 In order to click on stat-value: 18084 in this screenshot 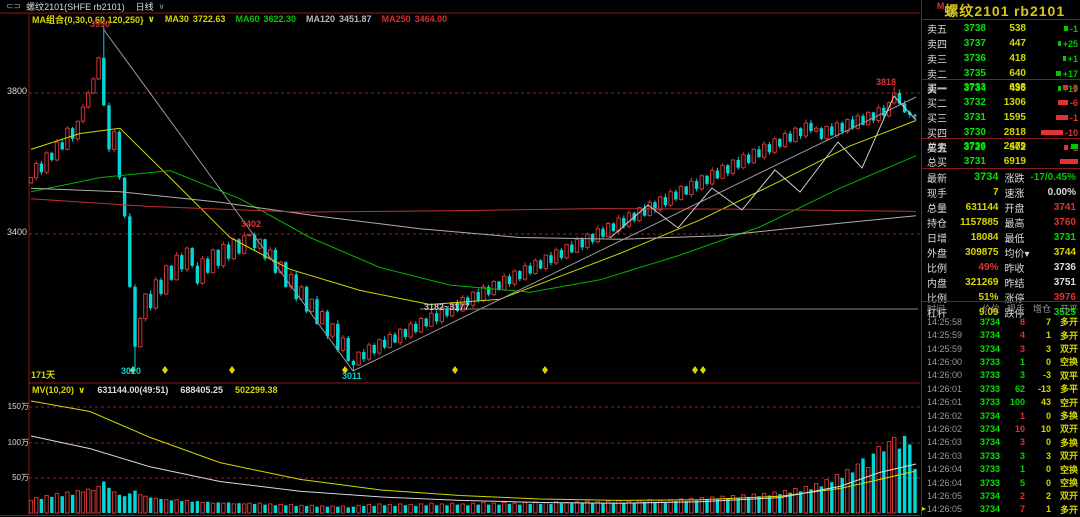, I will do `click(984, 237)`.